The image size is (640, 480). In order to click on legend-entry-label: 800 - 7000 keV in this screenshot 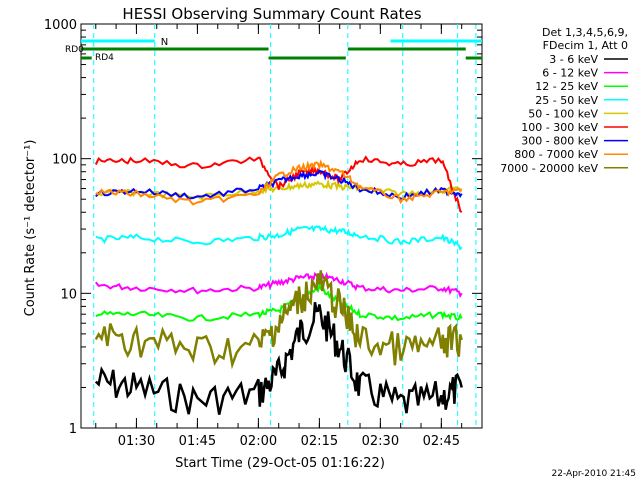, I will do `click(556, 154)`.